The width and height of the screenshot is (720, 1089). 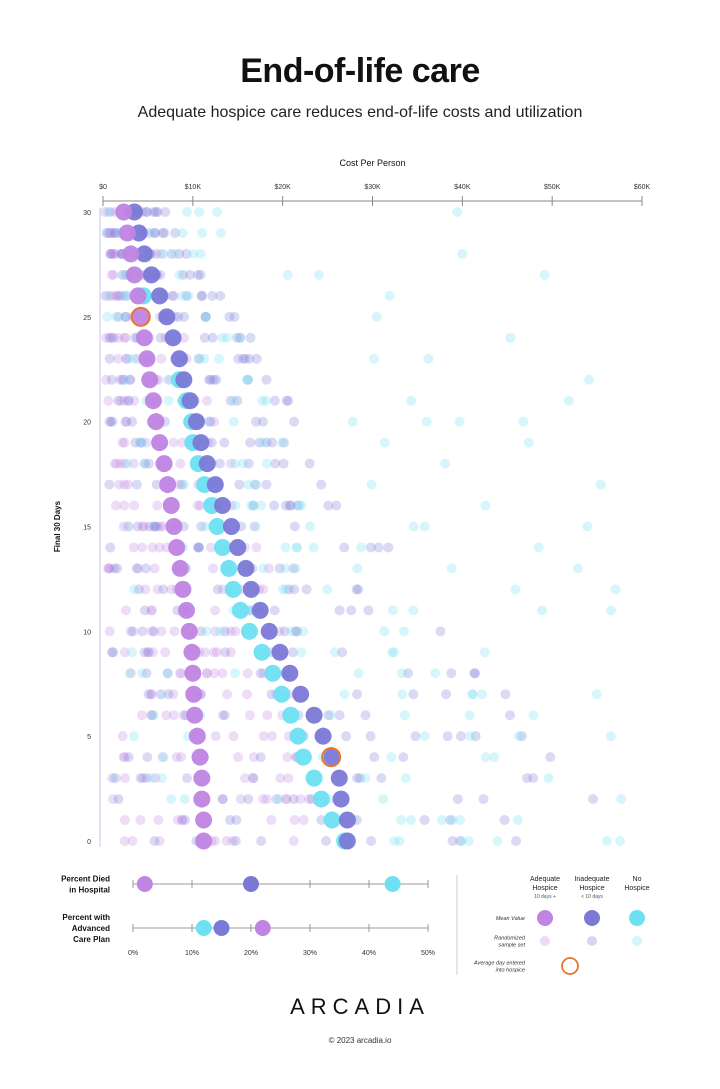 I want to click on legend-row-label: Mean Value, so click(x=510, y=919).